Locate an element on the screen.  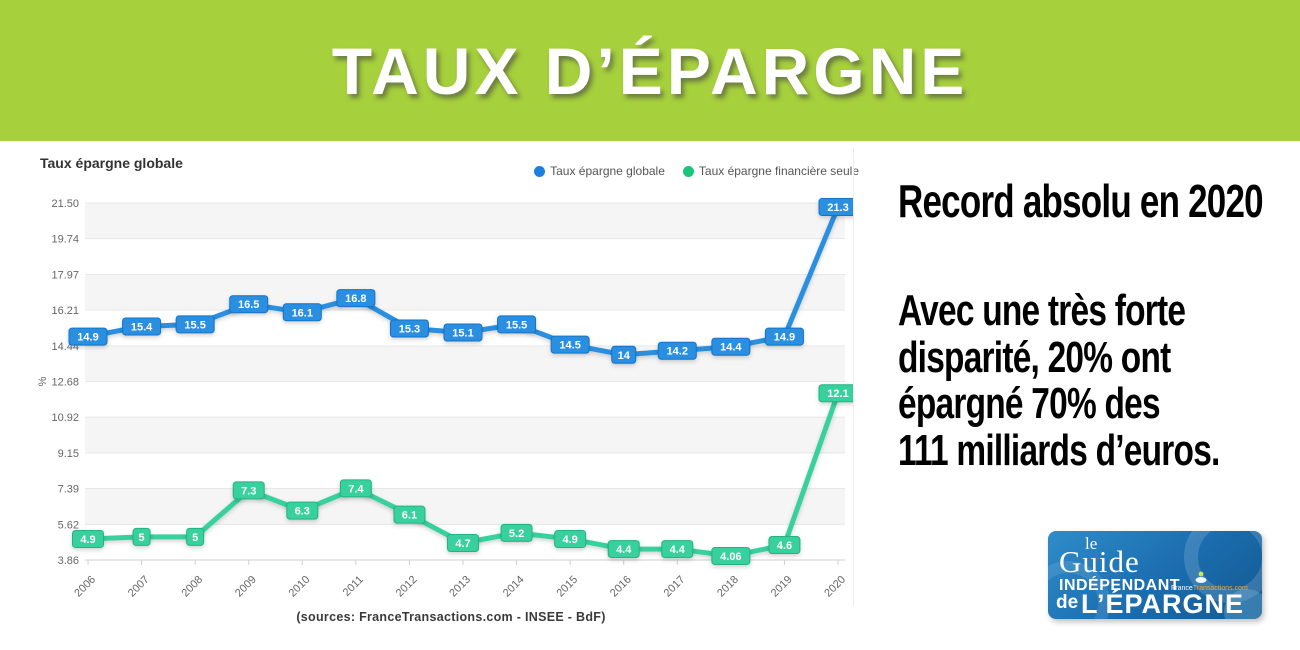
annotation-headline: Record absolu en 2020 is located at coordinates (1081, 201).